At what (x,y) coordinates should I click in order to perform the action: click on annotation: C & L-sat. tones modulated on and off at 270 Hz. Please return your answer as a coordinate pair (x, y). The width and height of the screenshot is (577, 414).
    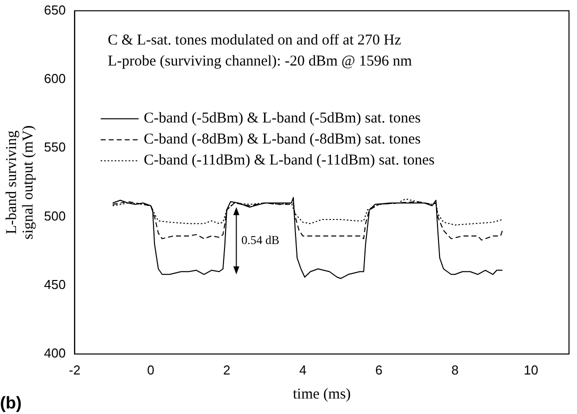
    Looking at the image, I should click on (255, 40).